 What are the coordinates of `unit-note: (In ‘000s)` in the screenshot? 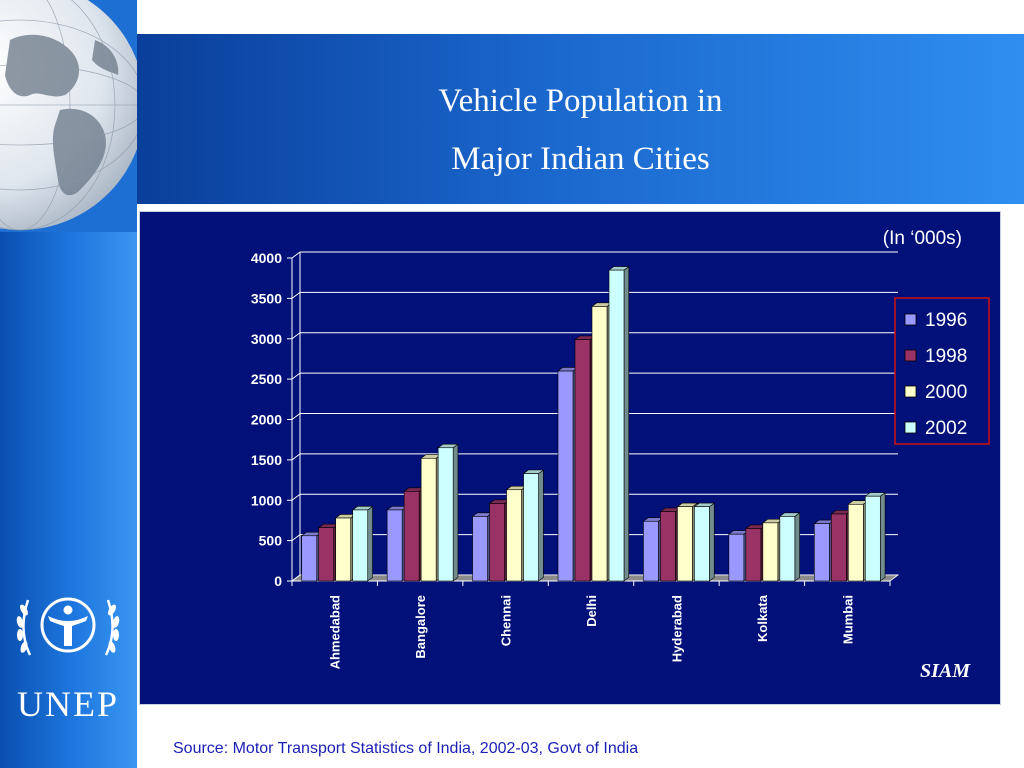 It's located at (922, 238).